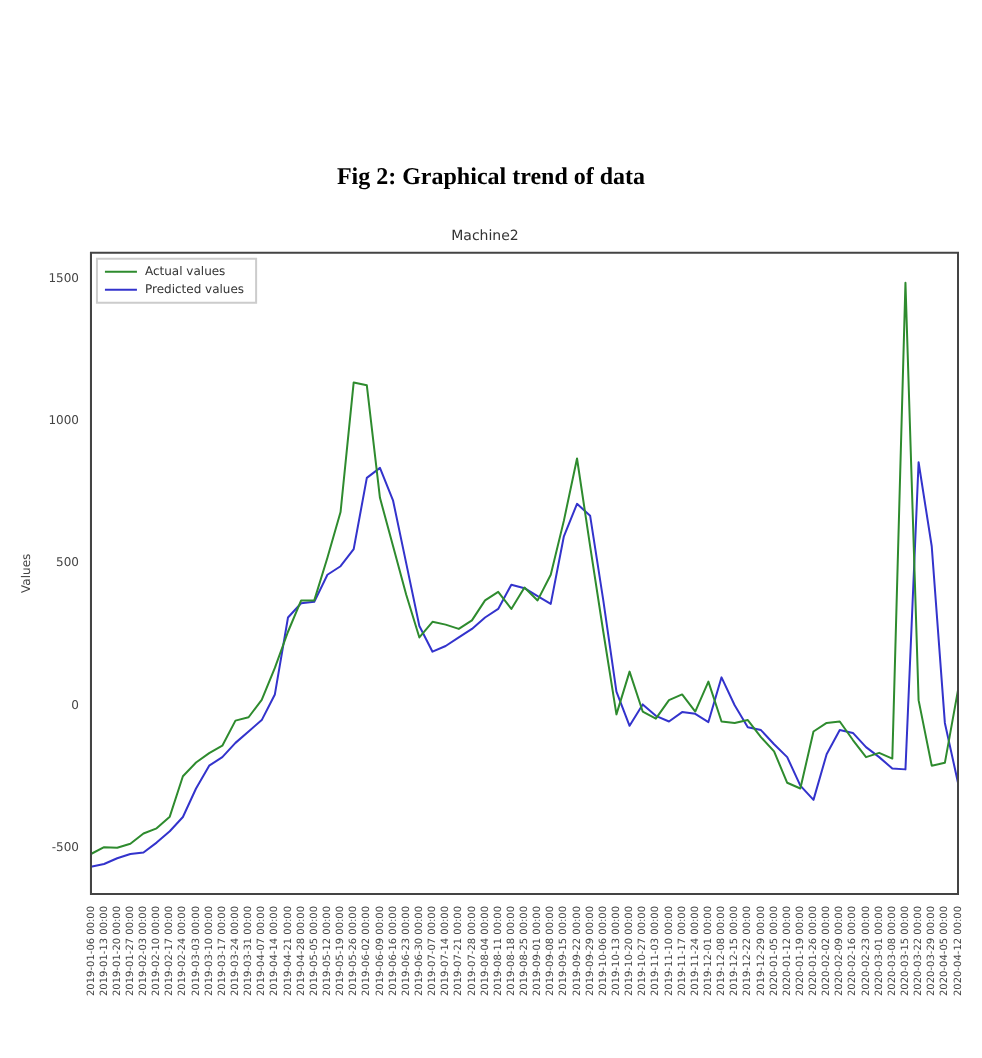 This screenshot has height=1058, width=982. What do you see at coordinates (491, 176) in the screenshot?
I see `caption: Fig 2: Graphical trend of data` at bounding box center [491, 176].